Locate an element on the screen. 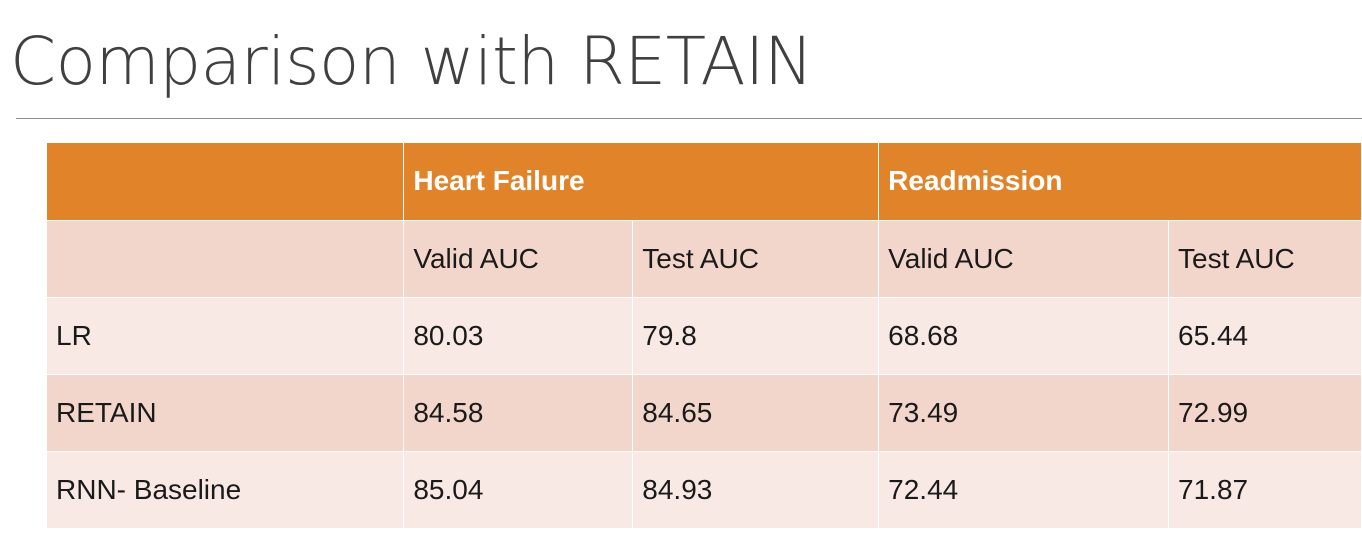  metric-header-readm-valid: Valid AUC is located at coordinates (1024, 259).